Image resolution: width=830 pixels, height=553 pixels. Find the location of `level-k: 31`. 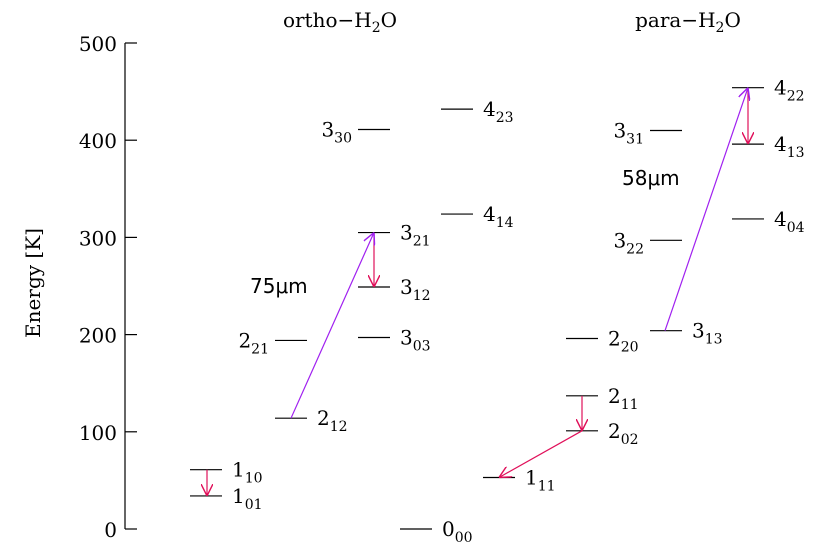

level-k: 31 is located at coordinates (635, 139).